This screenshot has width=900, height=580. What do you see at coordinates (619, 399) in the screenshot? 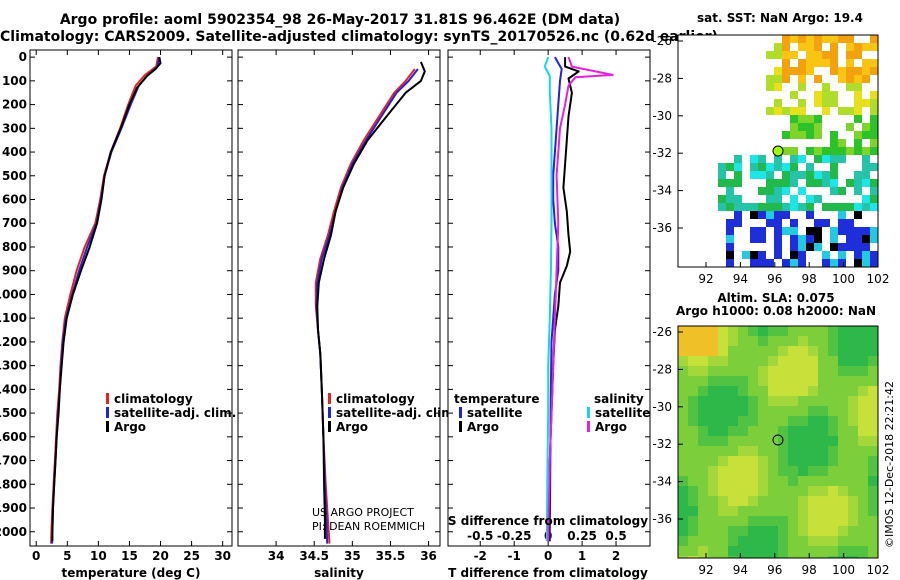
I see `legend-title-salinity: salinity` at bounding box center [619, 399].